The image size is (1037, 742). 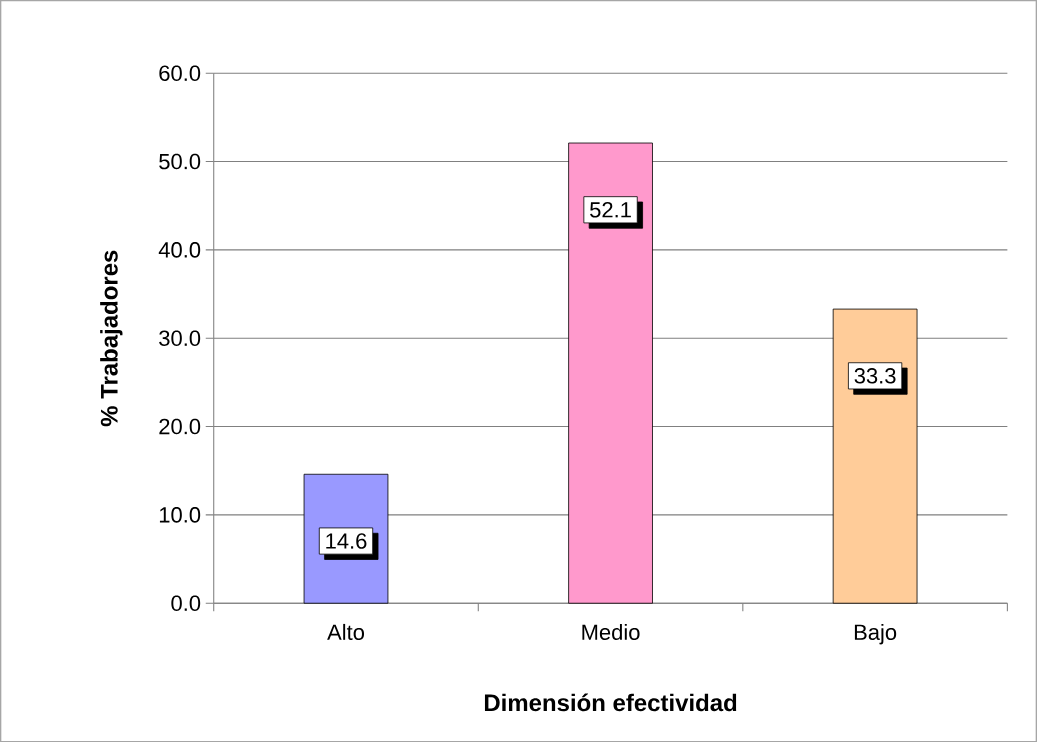 I want to click on data-label: 14.6, so click(x=346, y=541).